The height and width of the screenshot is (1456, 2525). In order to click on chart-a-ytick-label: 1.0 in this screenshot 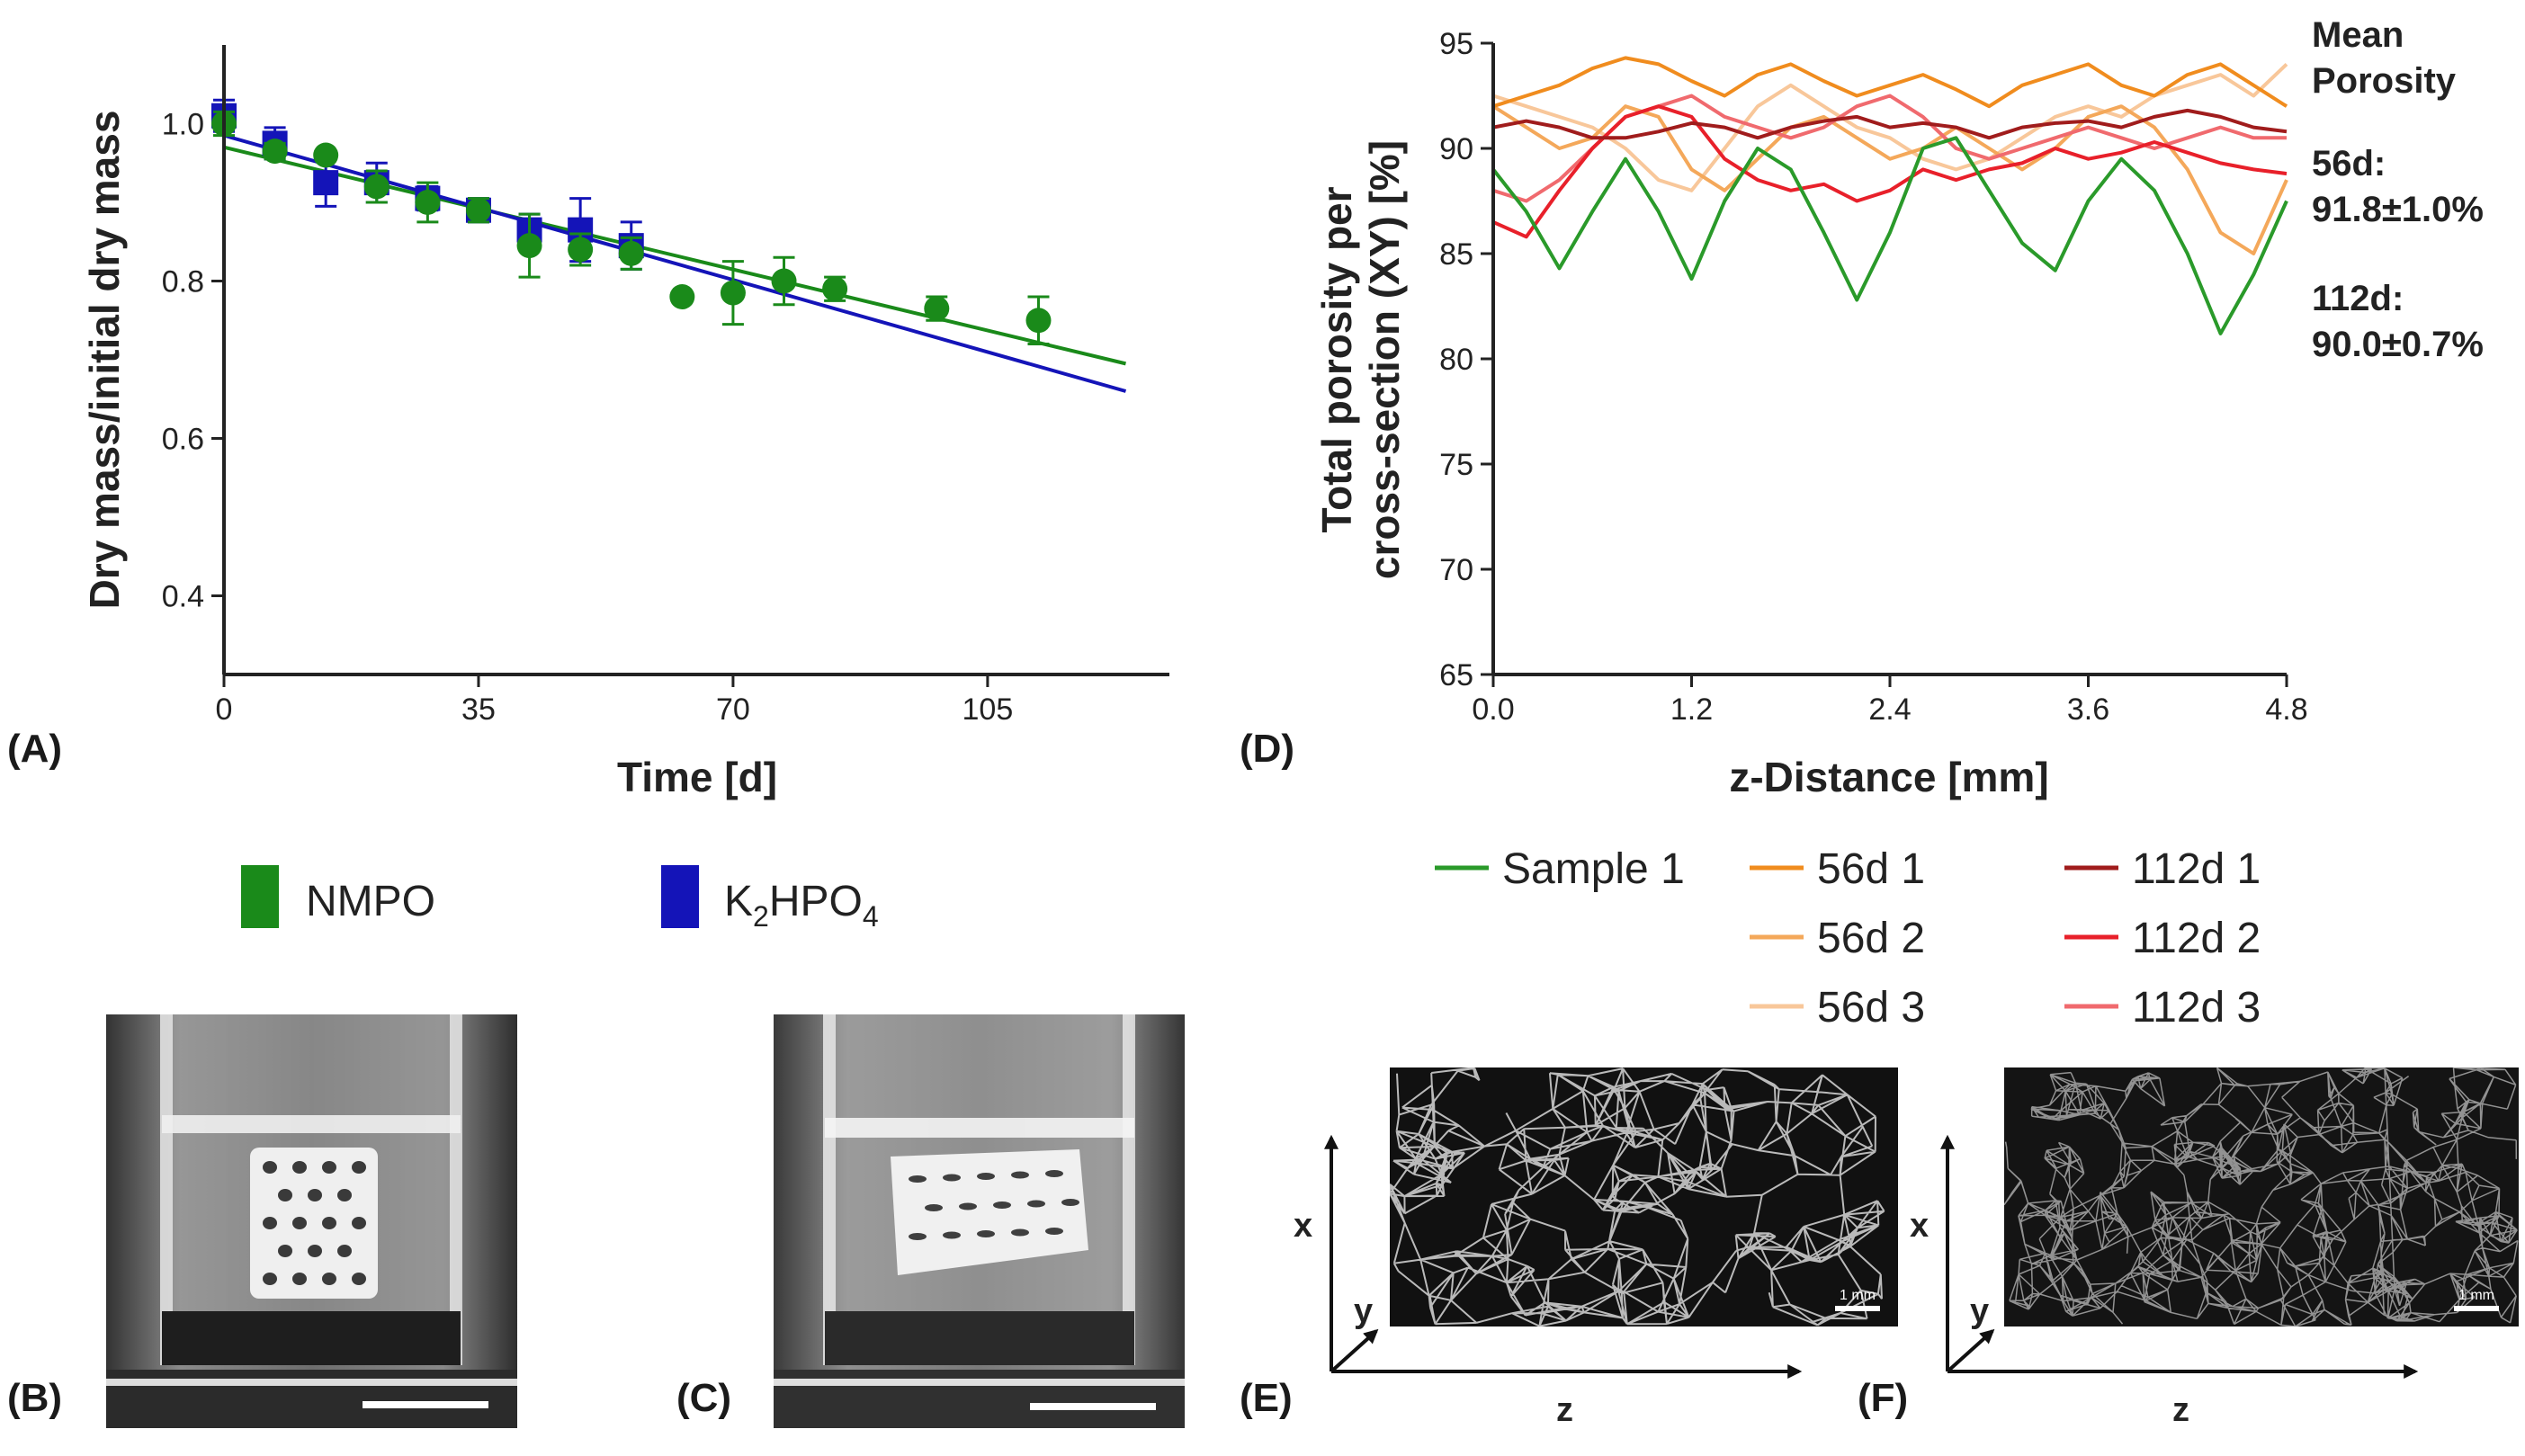, I will do `click(183, 125)`.